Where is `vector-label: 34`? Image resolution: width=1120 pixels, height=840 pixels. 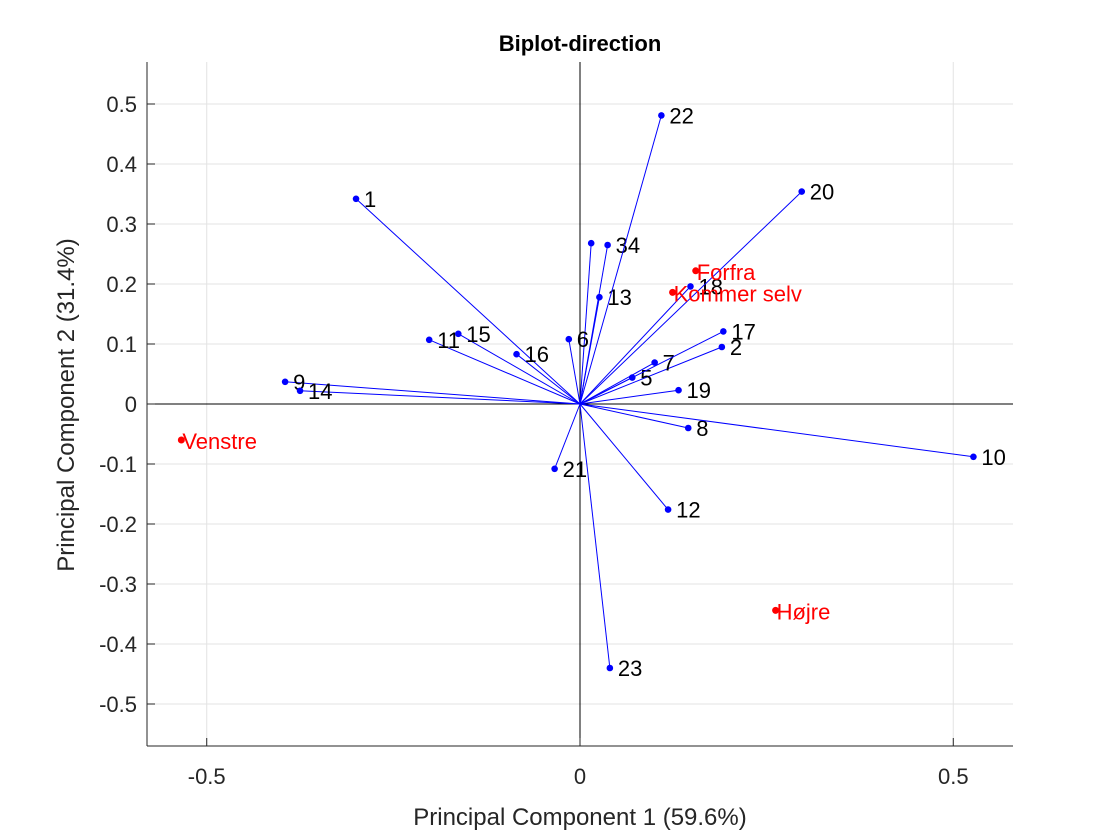
vector-label: 34 is located at coordinates (628, 245).